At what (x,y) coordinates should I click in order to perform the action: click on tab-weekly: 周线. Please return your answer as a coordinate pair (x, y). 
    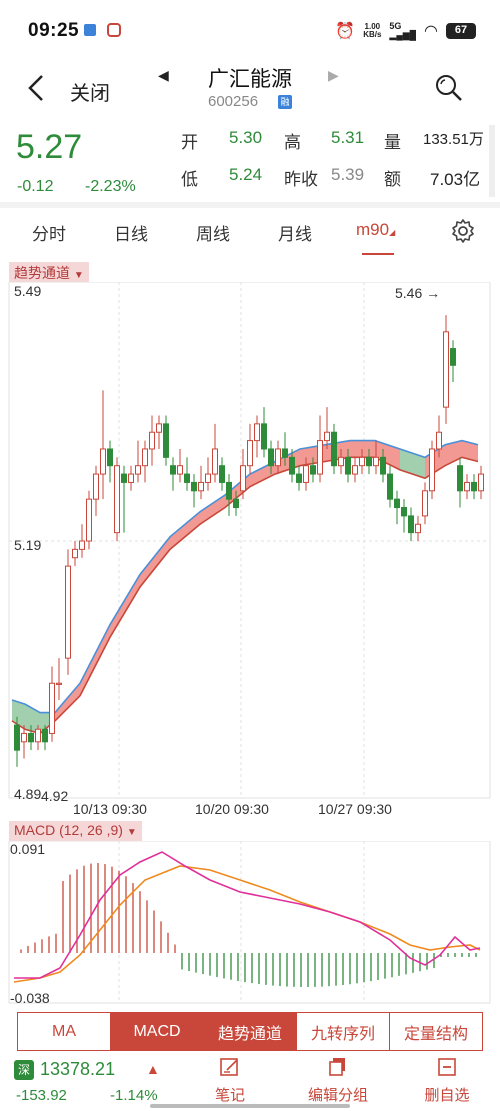
    Looking at the image, I should click on (213, 234).